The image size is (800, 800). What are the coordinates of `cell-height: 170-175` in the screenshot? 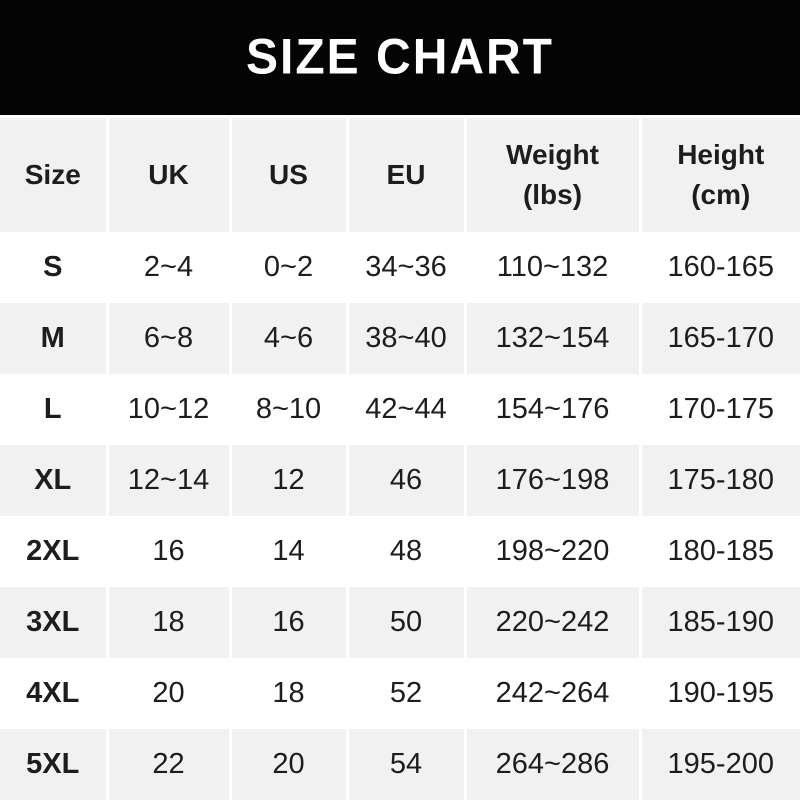 It's located at (719, 409).